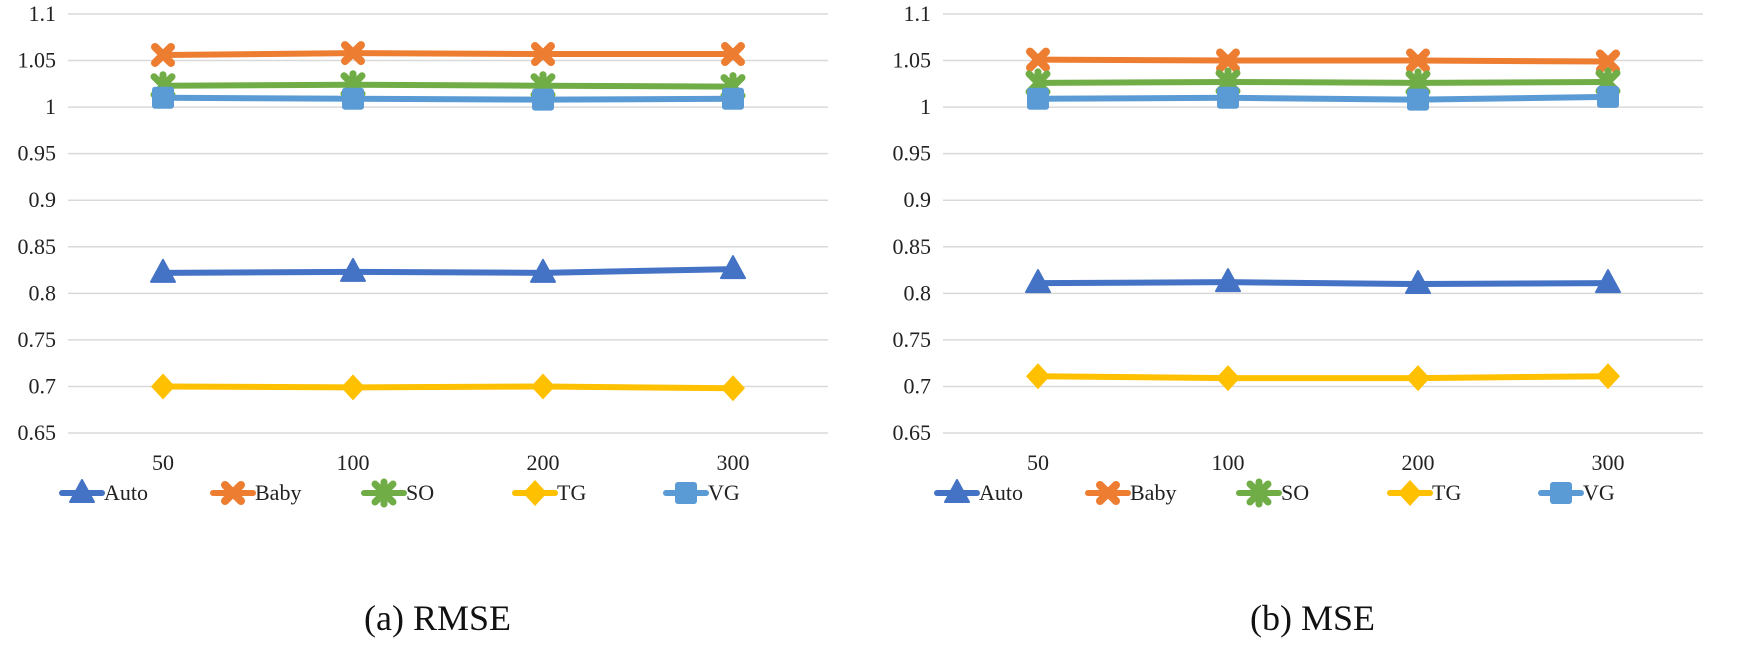 This screenshot has width=1750, height=648. I want to click on chart-caption: (a) RMSE, so click(437, 618).